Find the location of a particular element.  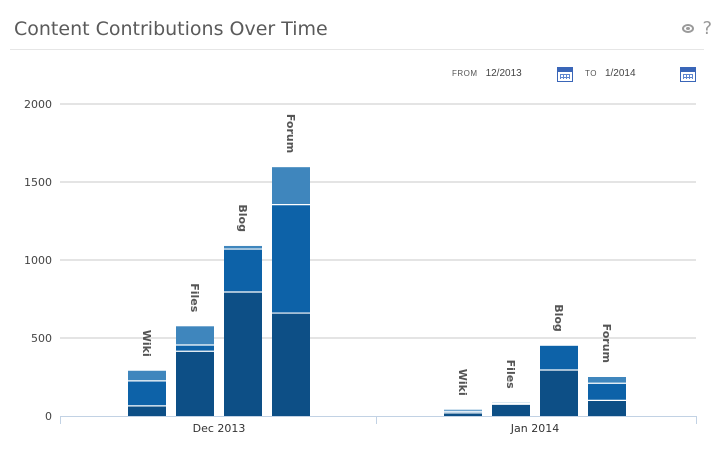

x-group-label: Jan 2014 is located at coordinates (534, 428).